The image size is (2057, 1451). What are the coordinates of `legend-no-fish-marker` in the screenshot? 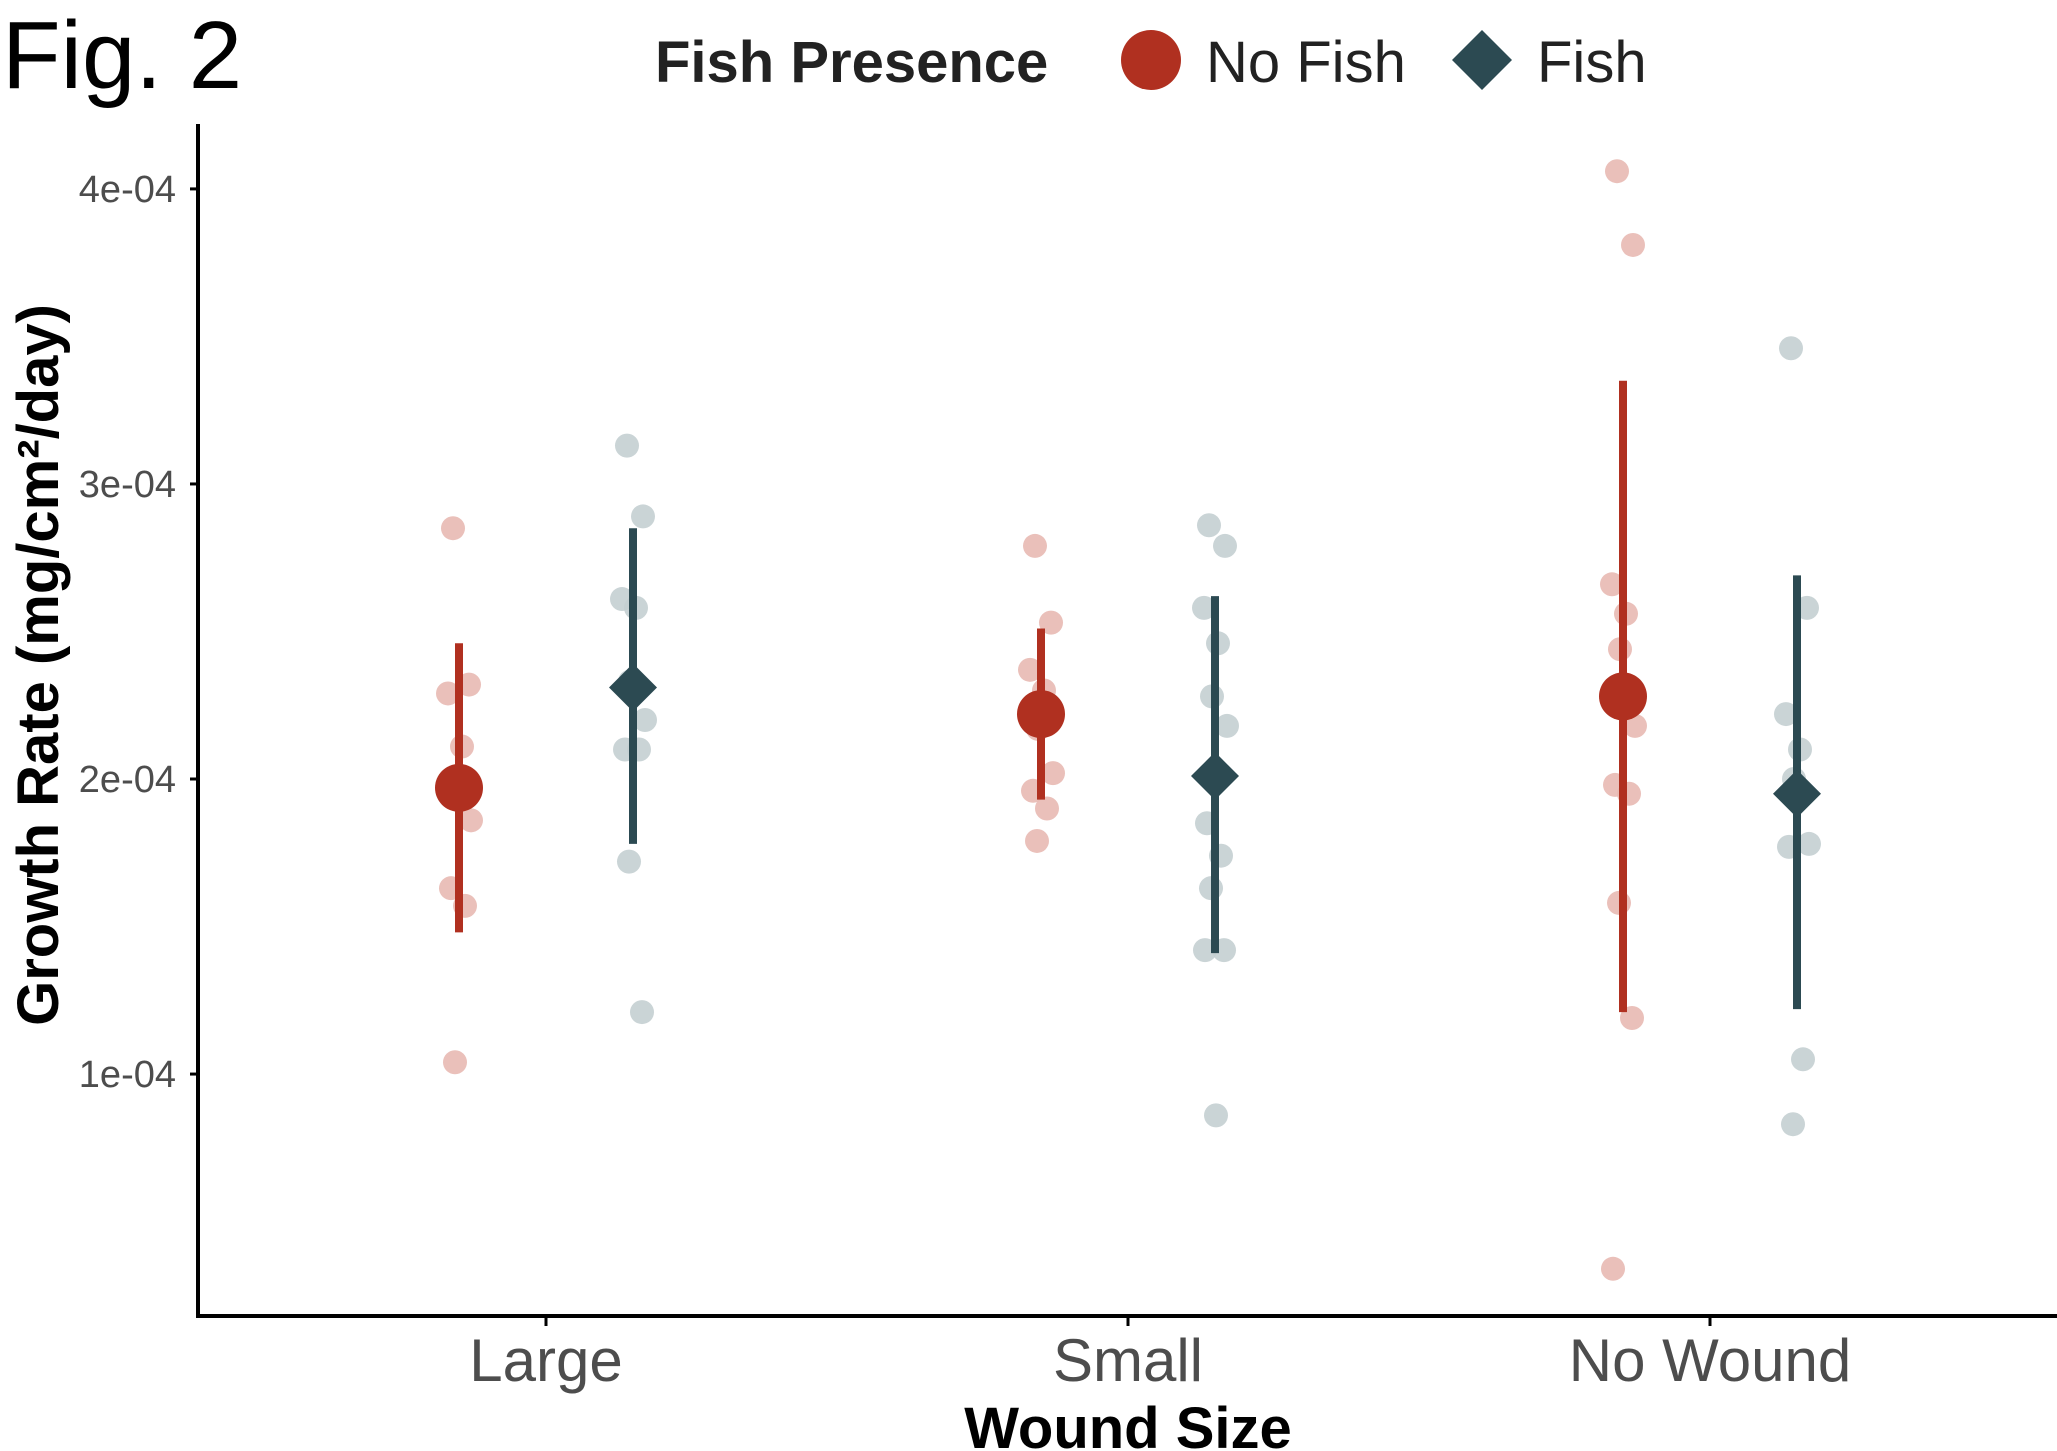 It's located at (1151, 60).